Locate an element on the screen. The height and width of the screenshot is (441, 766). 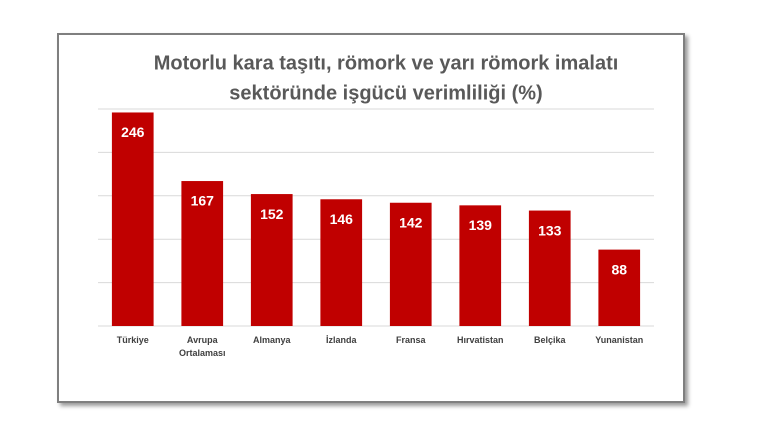
value-label: 88 is located at coordinates (619, 269).